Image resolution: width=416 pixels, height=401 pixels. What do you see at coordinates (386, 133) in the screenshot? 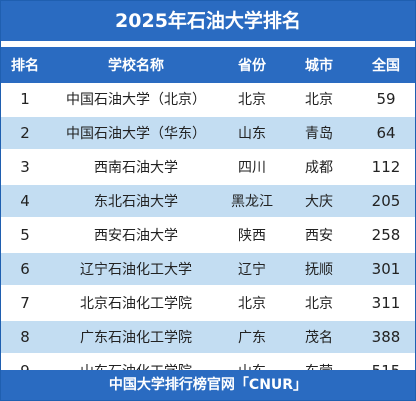
I see `national-cell: 64` at bounding box center [386, 133].